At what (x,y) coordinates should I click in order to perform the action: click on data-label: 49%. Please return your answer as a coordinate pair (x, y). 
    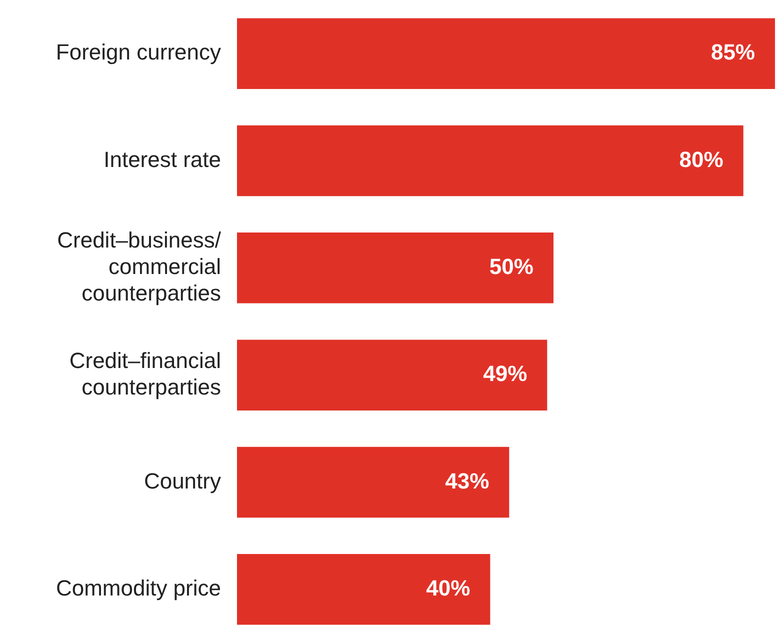
    Looking at the image, I should click on (505, 373).